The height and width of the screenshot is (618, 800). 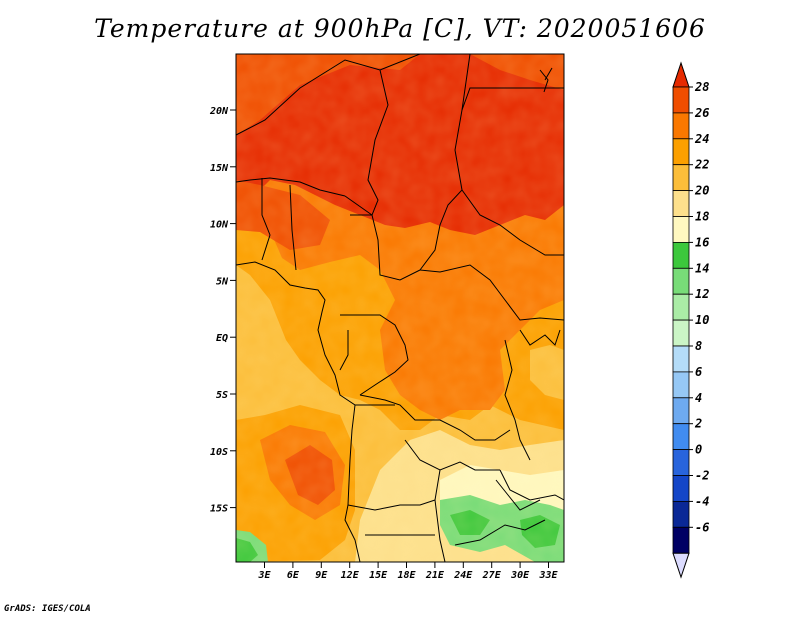 What do you see at coordinates (219, 452) in the screenshot?
I see `lat-tick-label: 10S` at bounding box center [219, 452].